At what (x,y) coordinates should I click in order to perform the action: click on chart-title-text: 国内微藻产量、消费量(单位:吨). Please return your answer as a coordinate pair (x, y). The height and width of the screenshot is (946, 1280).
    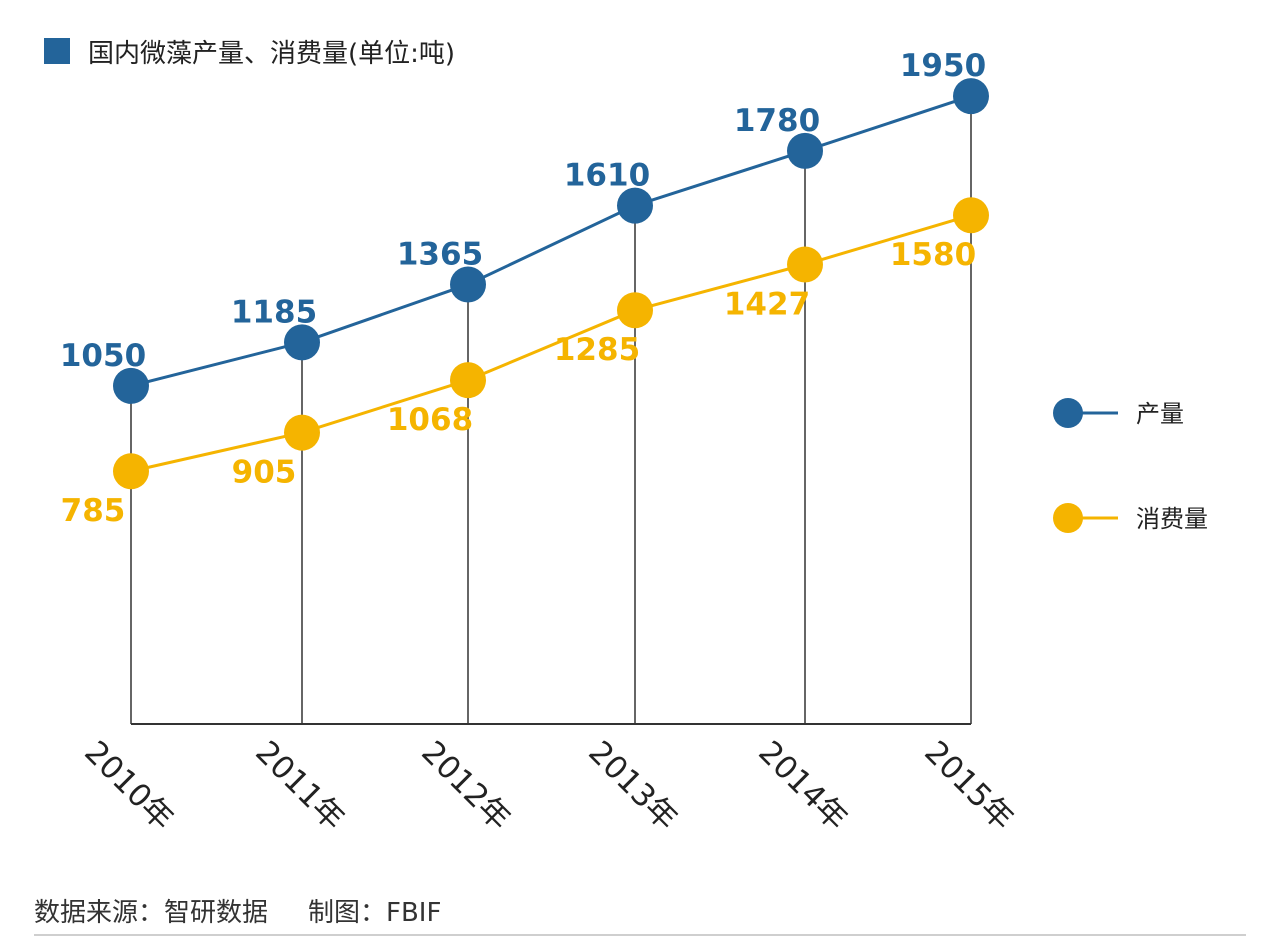
    Looking at the image, I should click on (271, 54).